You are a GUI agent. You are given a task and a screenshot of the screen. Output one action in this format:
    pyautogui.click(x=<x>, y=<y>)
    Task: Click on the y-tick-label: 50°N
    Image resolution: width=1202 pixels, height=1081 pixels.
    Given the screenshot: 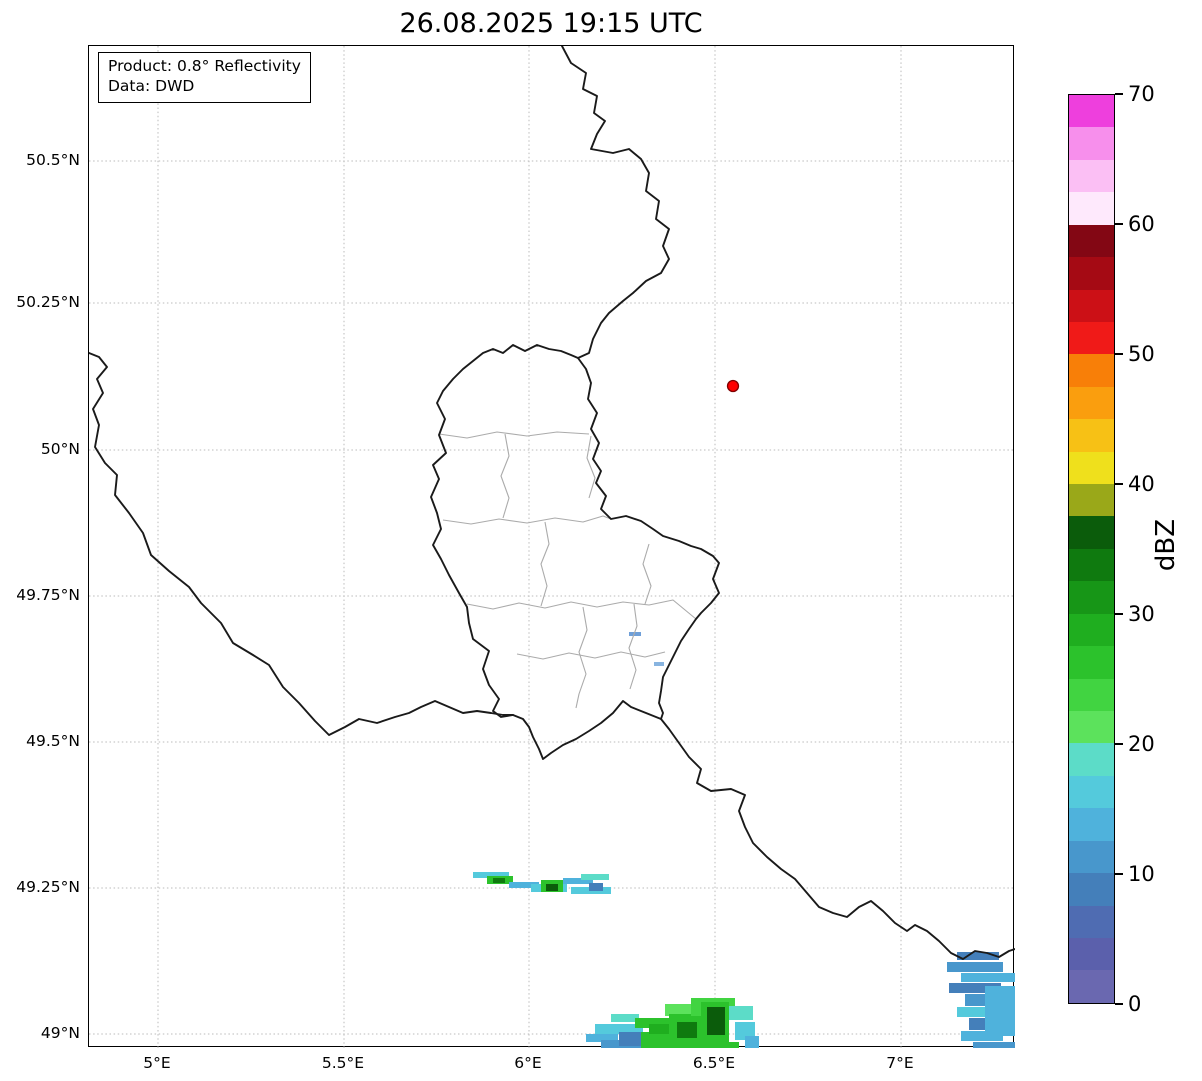 What is the action you would take?
    pyautogui.click(x=60, y=449)
    